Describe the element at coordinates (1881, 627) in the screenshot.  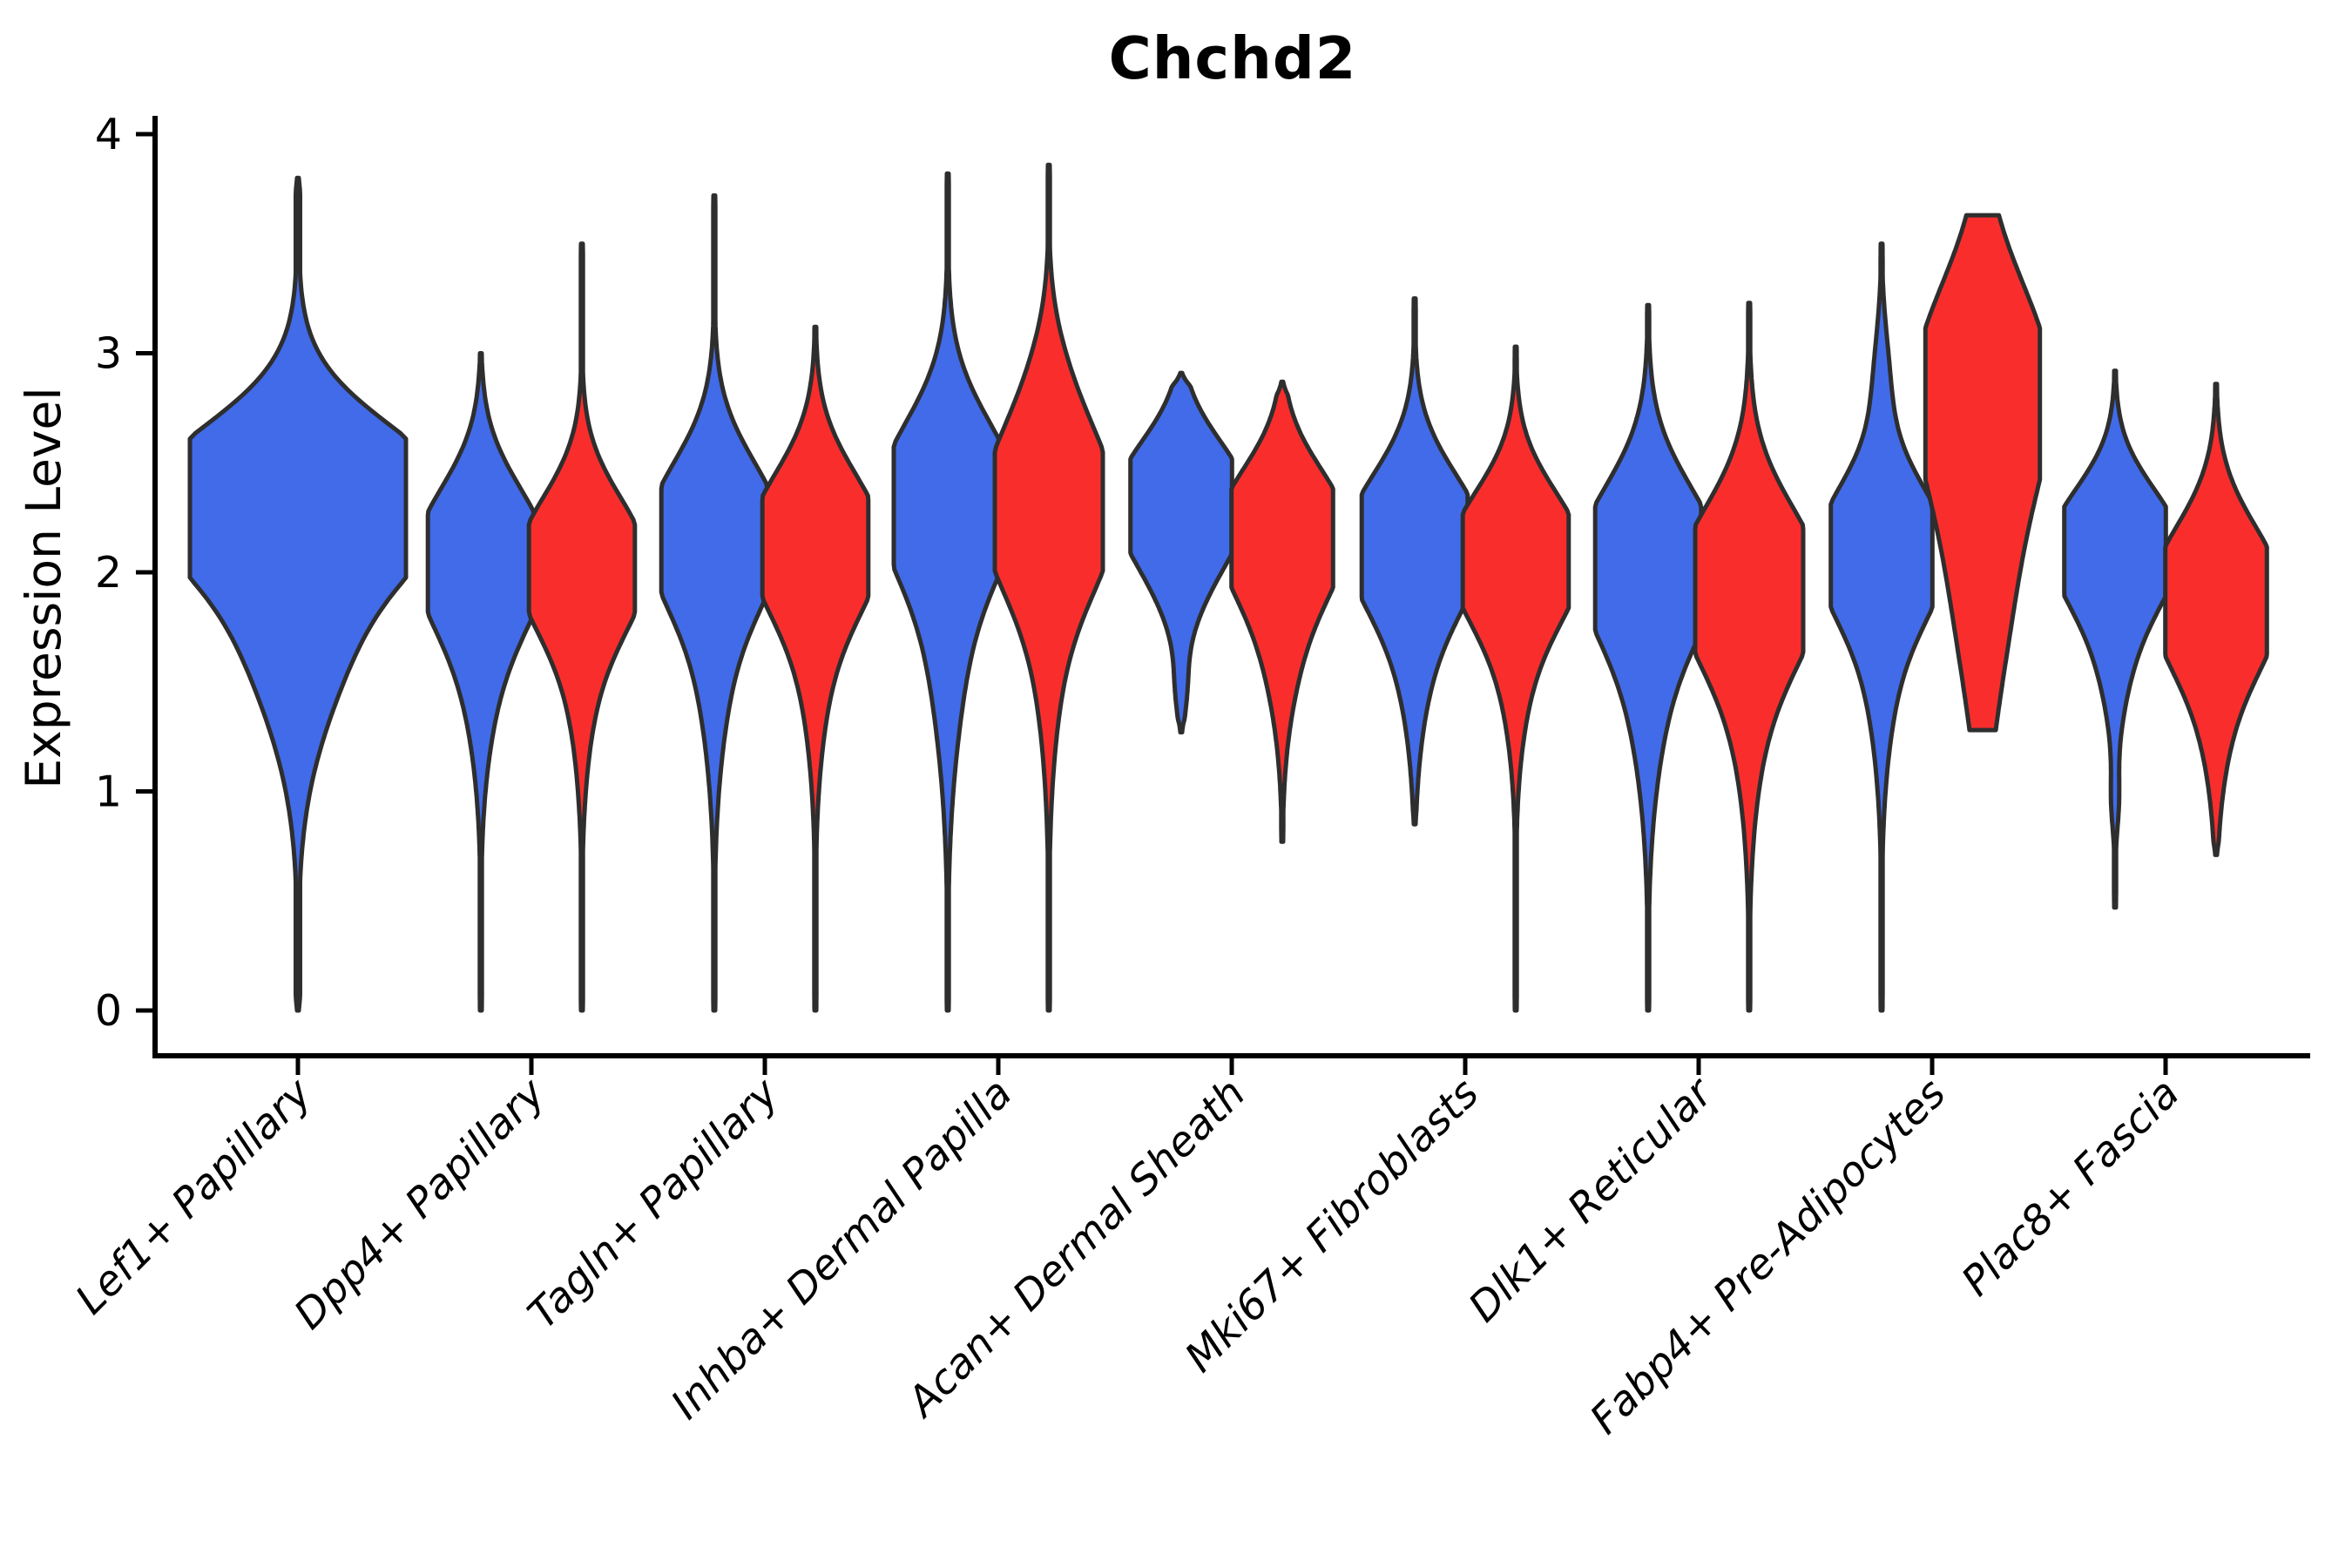
I see `violin-fabp4-pre-adipocytes-blue` at that location.